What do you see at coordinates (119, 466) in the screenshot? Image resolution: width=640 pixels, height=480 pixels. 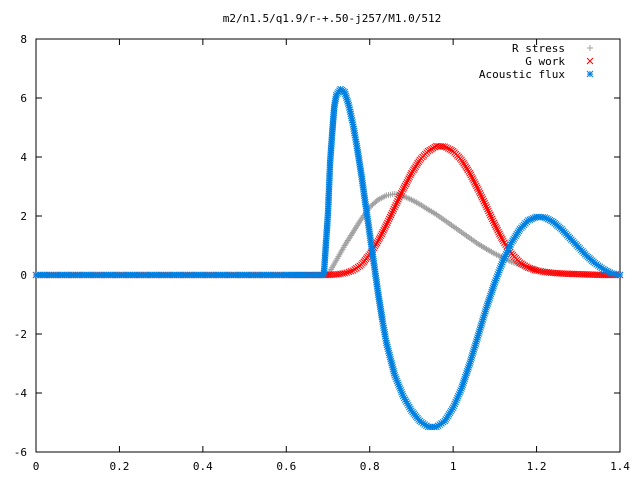 I see `x-tick-label: 0.2` at bounding box center [119, 466].